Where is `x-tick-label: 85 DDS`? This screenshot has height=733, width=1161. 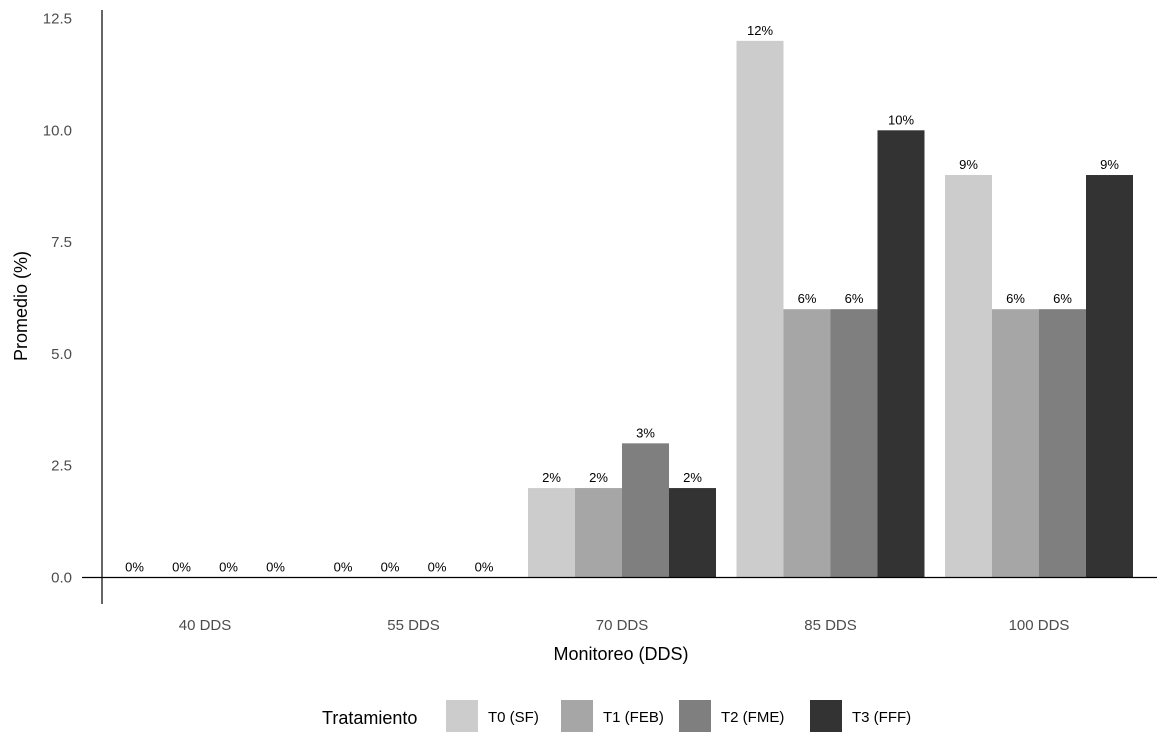
x-tick-label: 85 DDS is located at coordinates (830, 625).